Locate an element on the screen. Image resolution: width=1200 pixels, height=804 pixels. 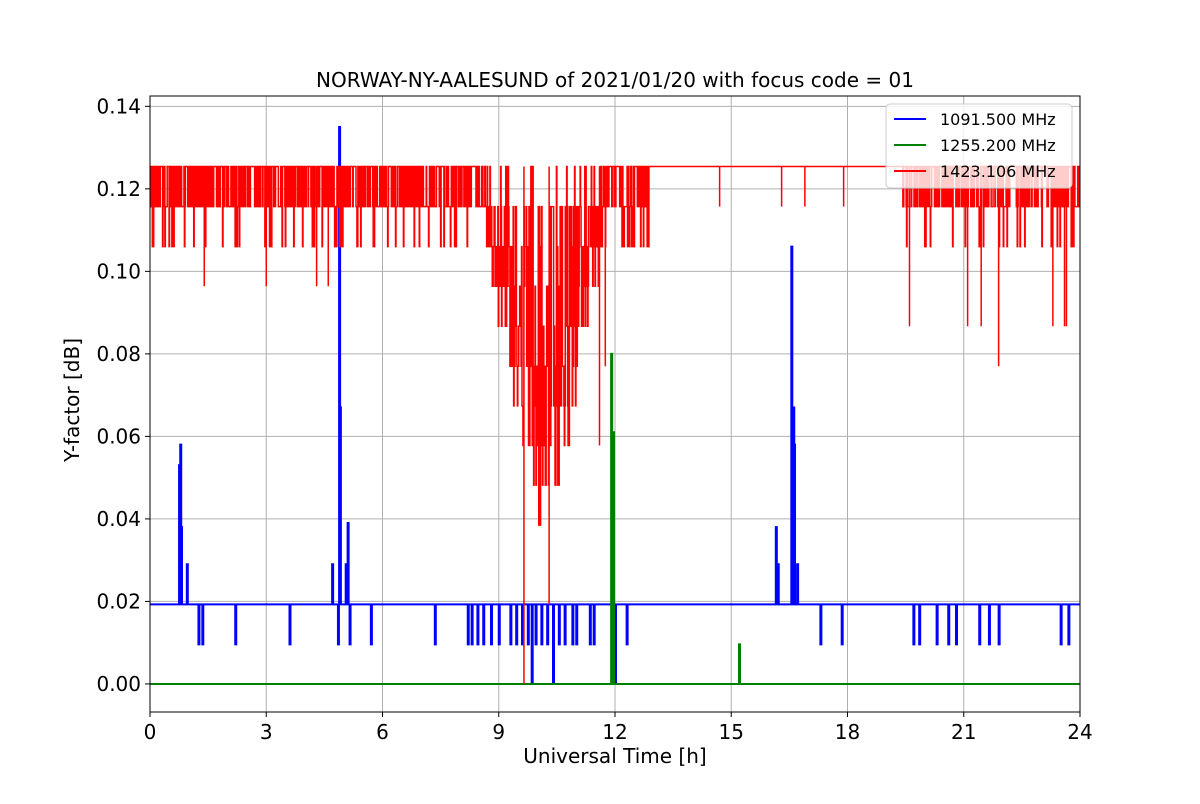
y-tick-label: 0.06 is located at coordinates (118, 436).